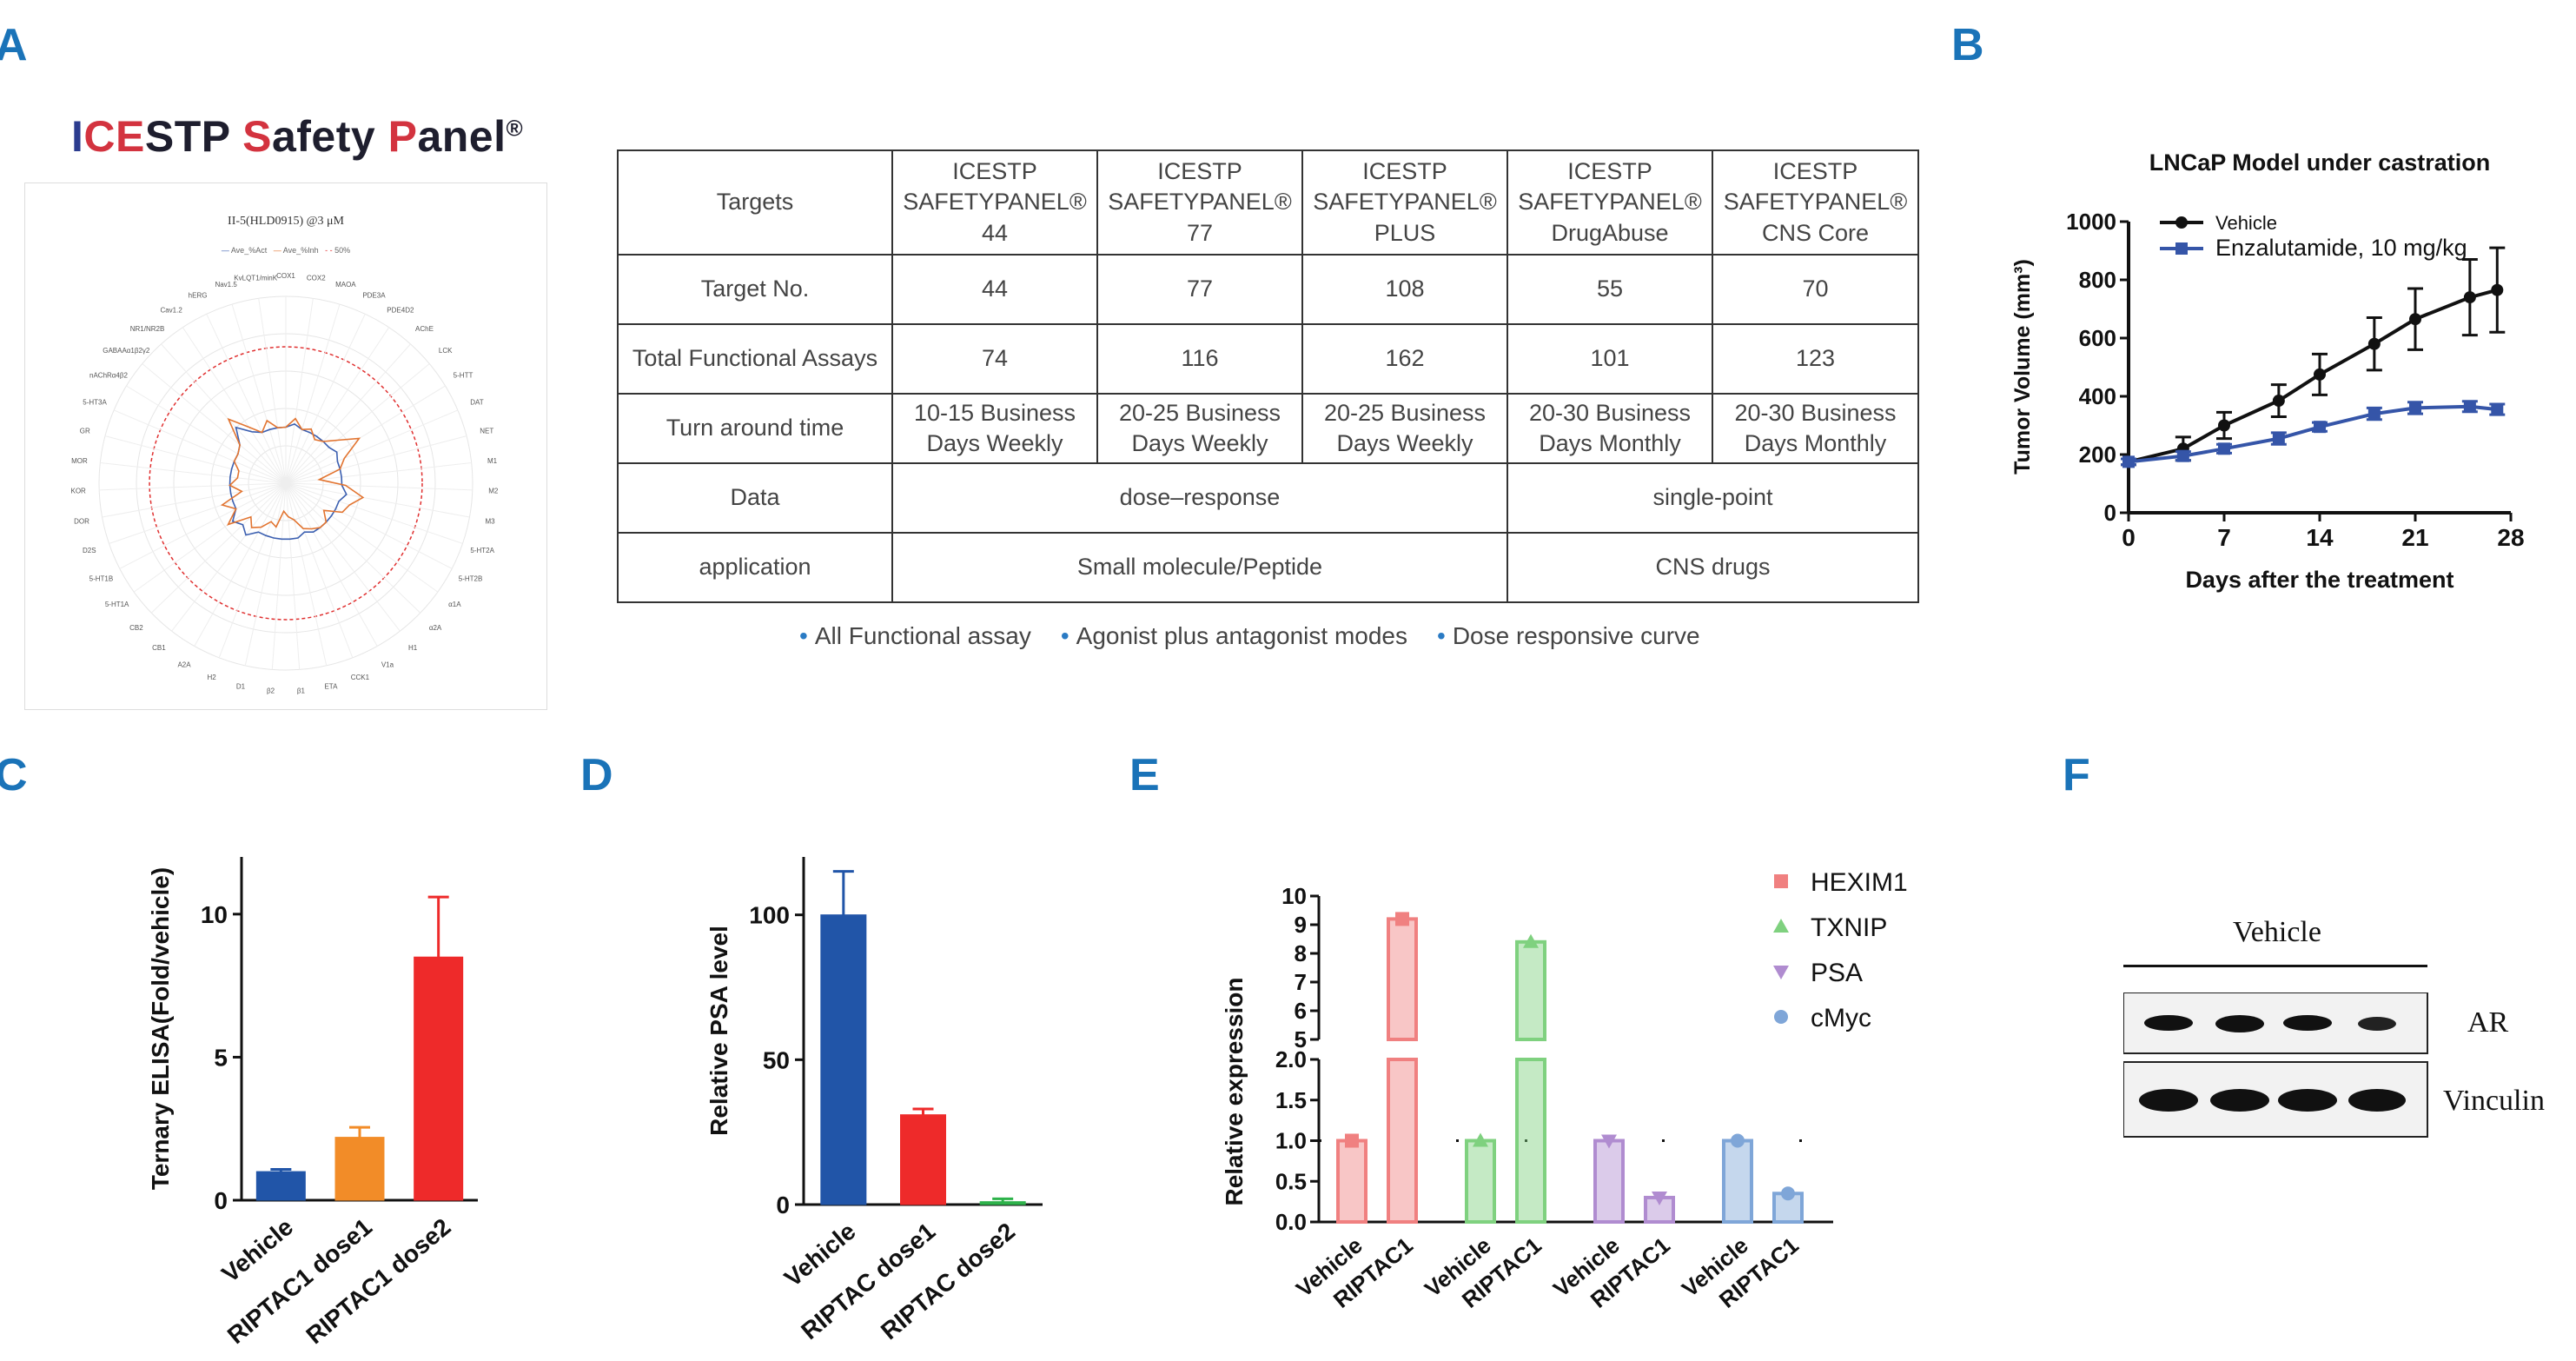 Image resolution: width=2576 pixels, height=1361 pixels. Describe the element at coordinates (2181, 249) in the screenshot. I see `chart-b-legend-marker` at that location.